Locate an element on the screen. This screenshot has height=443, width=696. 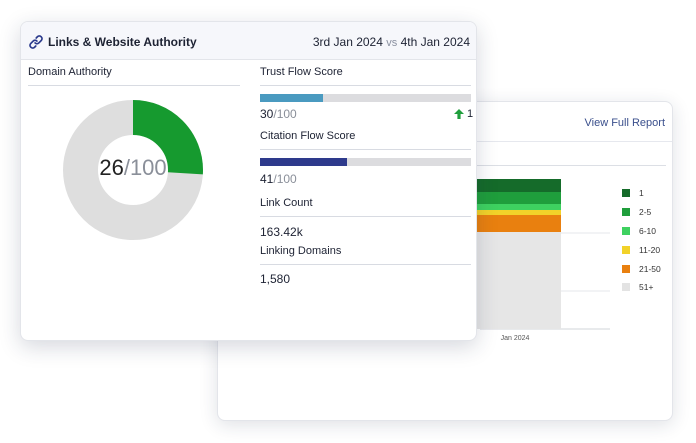
legend-item: 21-50 is located at coordinates (641, 268).